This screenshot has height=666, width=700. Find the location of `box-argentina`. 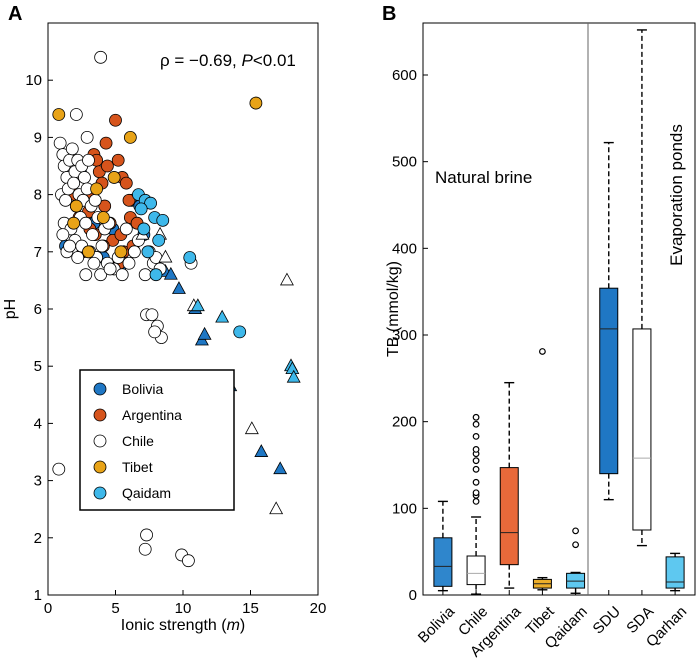

box-argentina is located at coordinates (509, 516).